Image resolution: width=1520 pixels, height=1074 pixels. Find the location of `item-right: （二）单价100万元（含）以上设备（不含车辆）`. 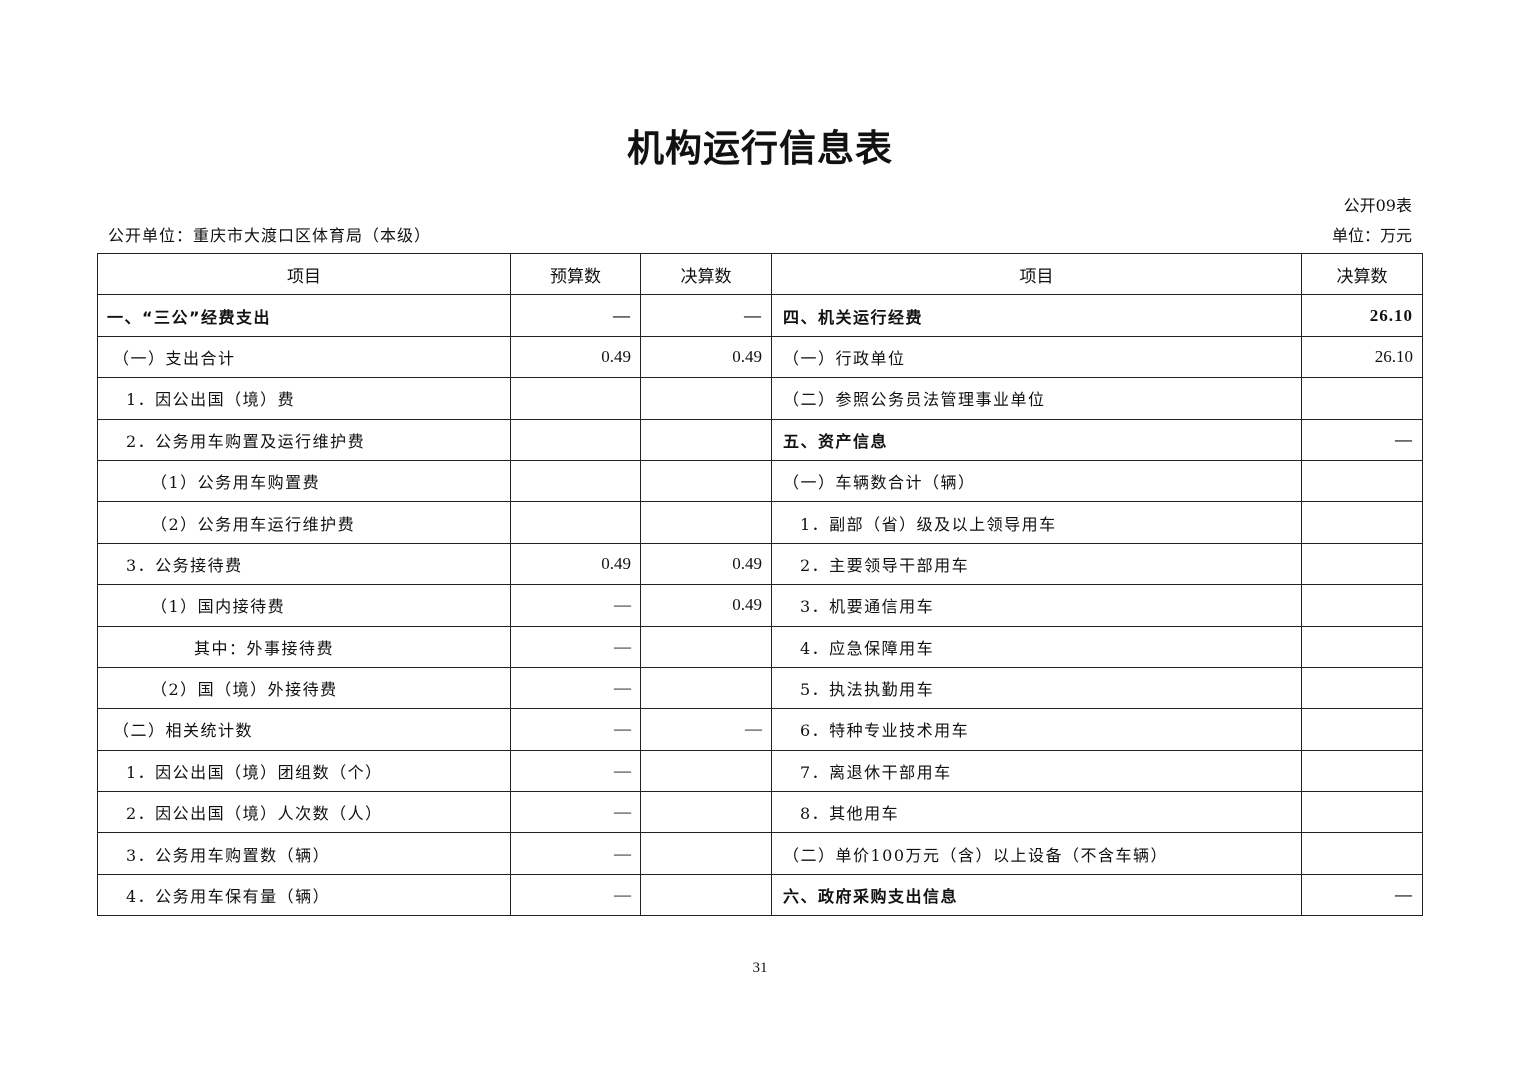

item-right: （二）单价100万元（含）以上设备（不含车辆） is located at coordinates (1036, 853).